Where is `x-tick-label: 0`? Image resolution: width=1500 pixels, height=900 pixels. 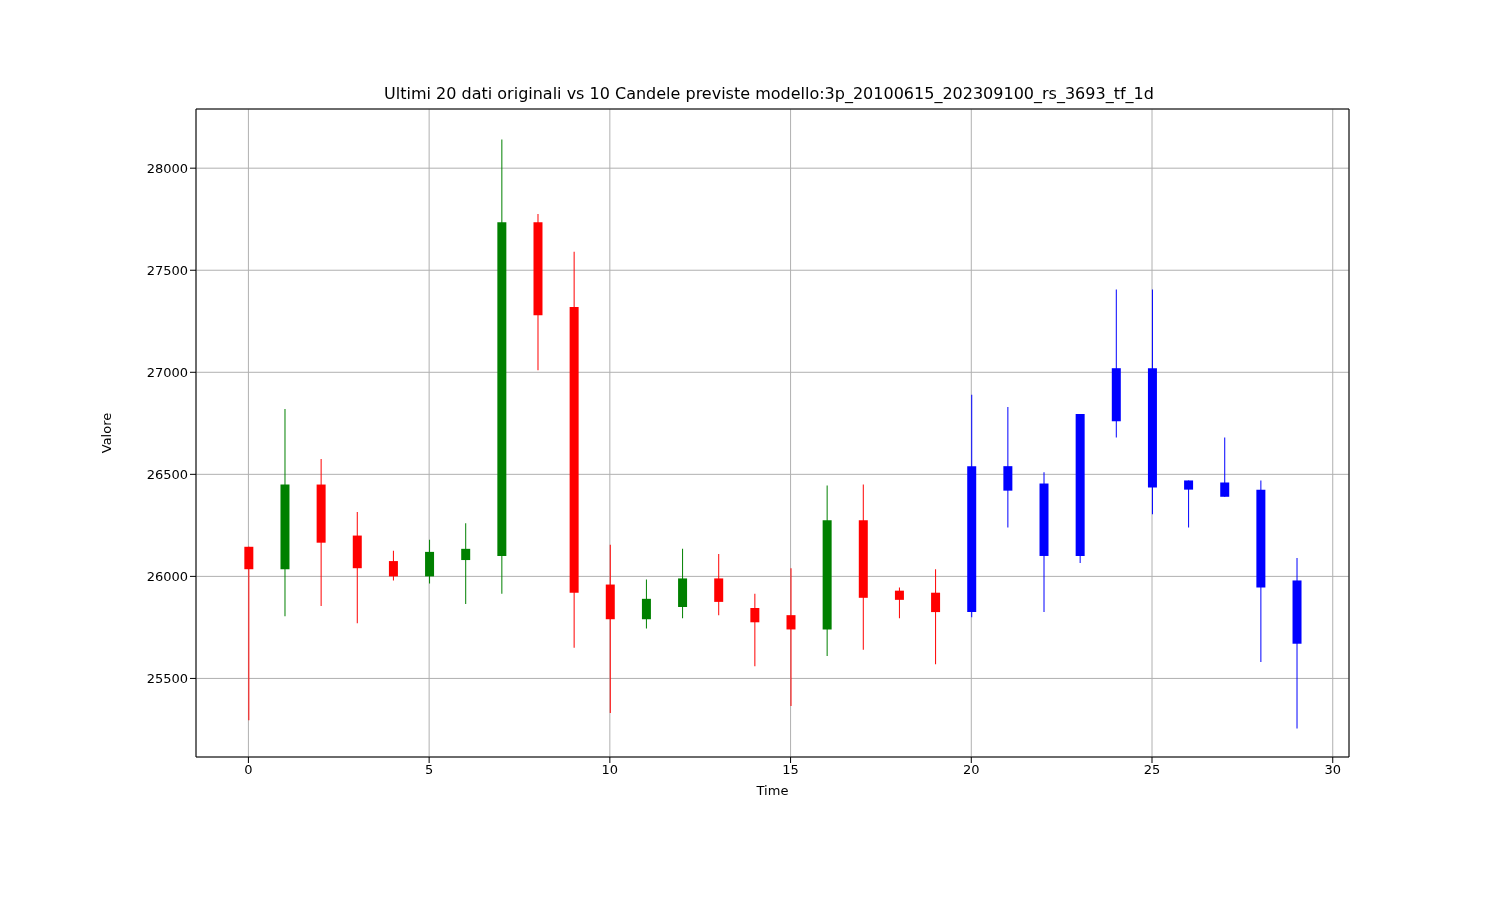
x-tick-label: 0 is located at coordinates (248, 770).